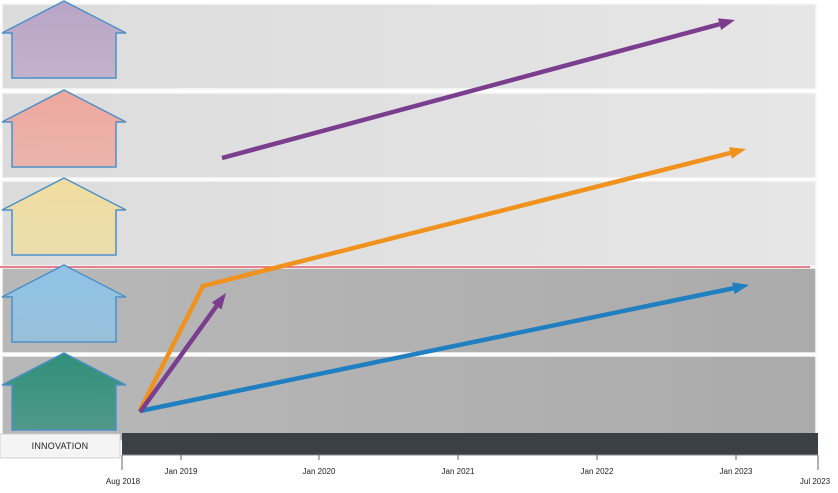 This screenshot has width=838, height=493. I want to click on tick-label: Jan 2020, so click(319, 471).